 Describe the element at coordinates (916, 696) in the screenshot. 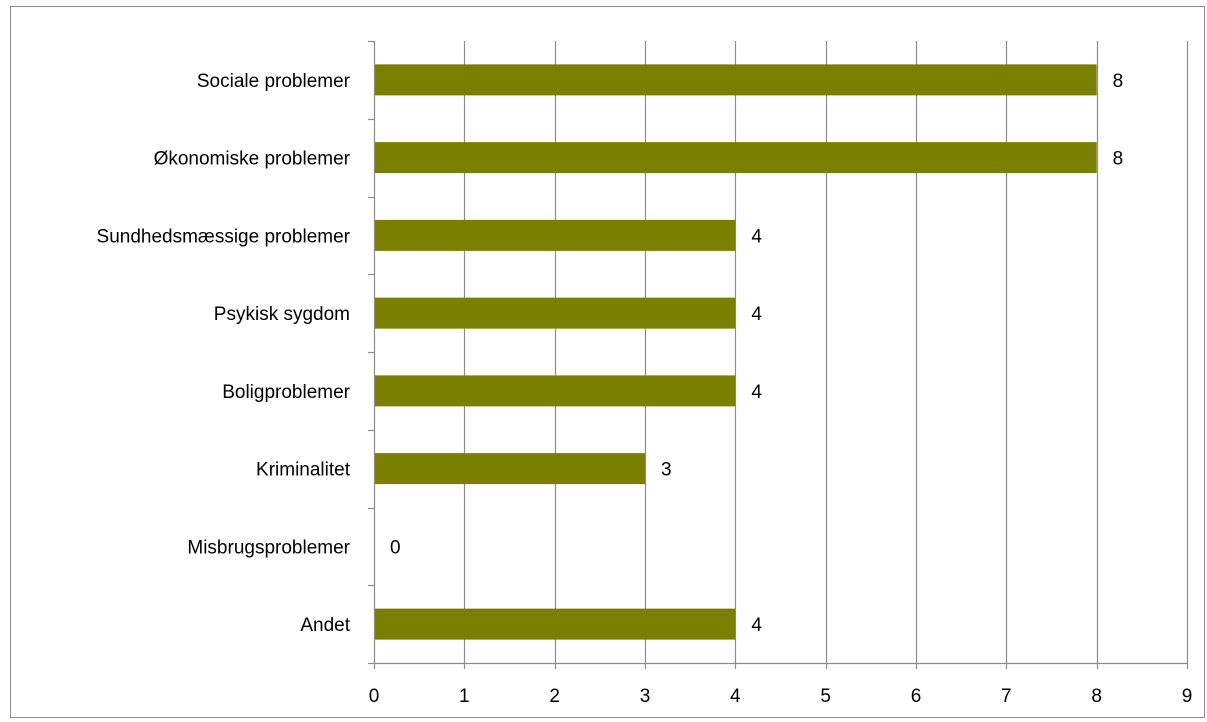

I see `x-tick-label: 6` at that location.